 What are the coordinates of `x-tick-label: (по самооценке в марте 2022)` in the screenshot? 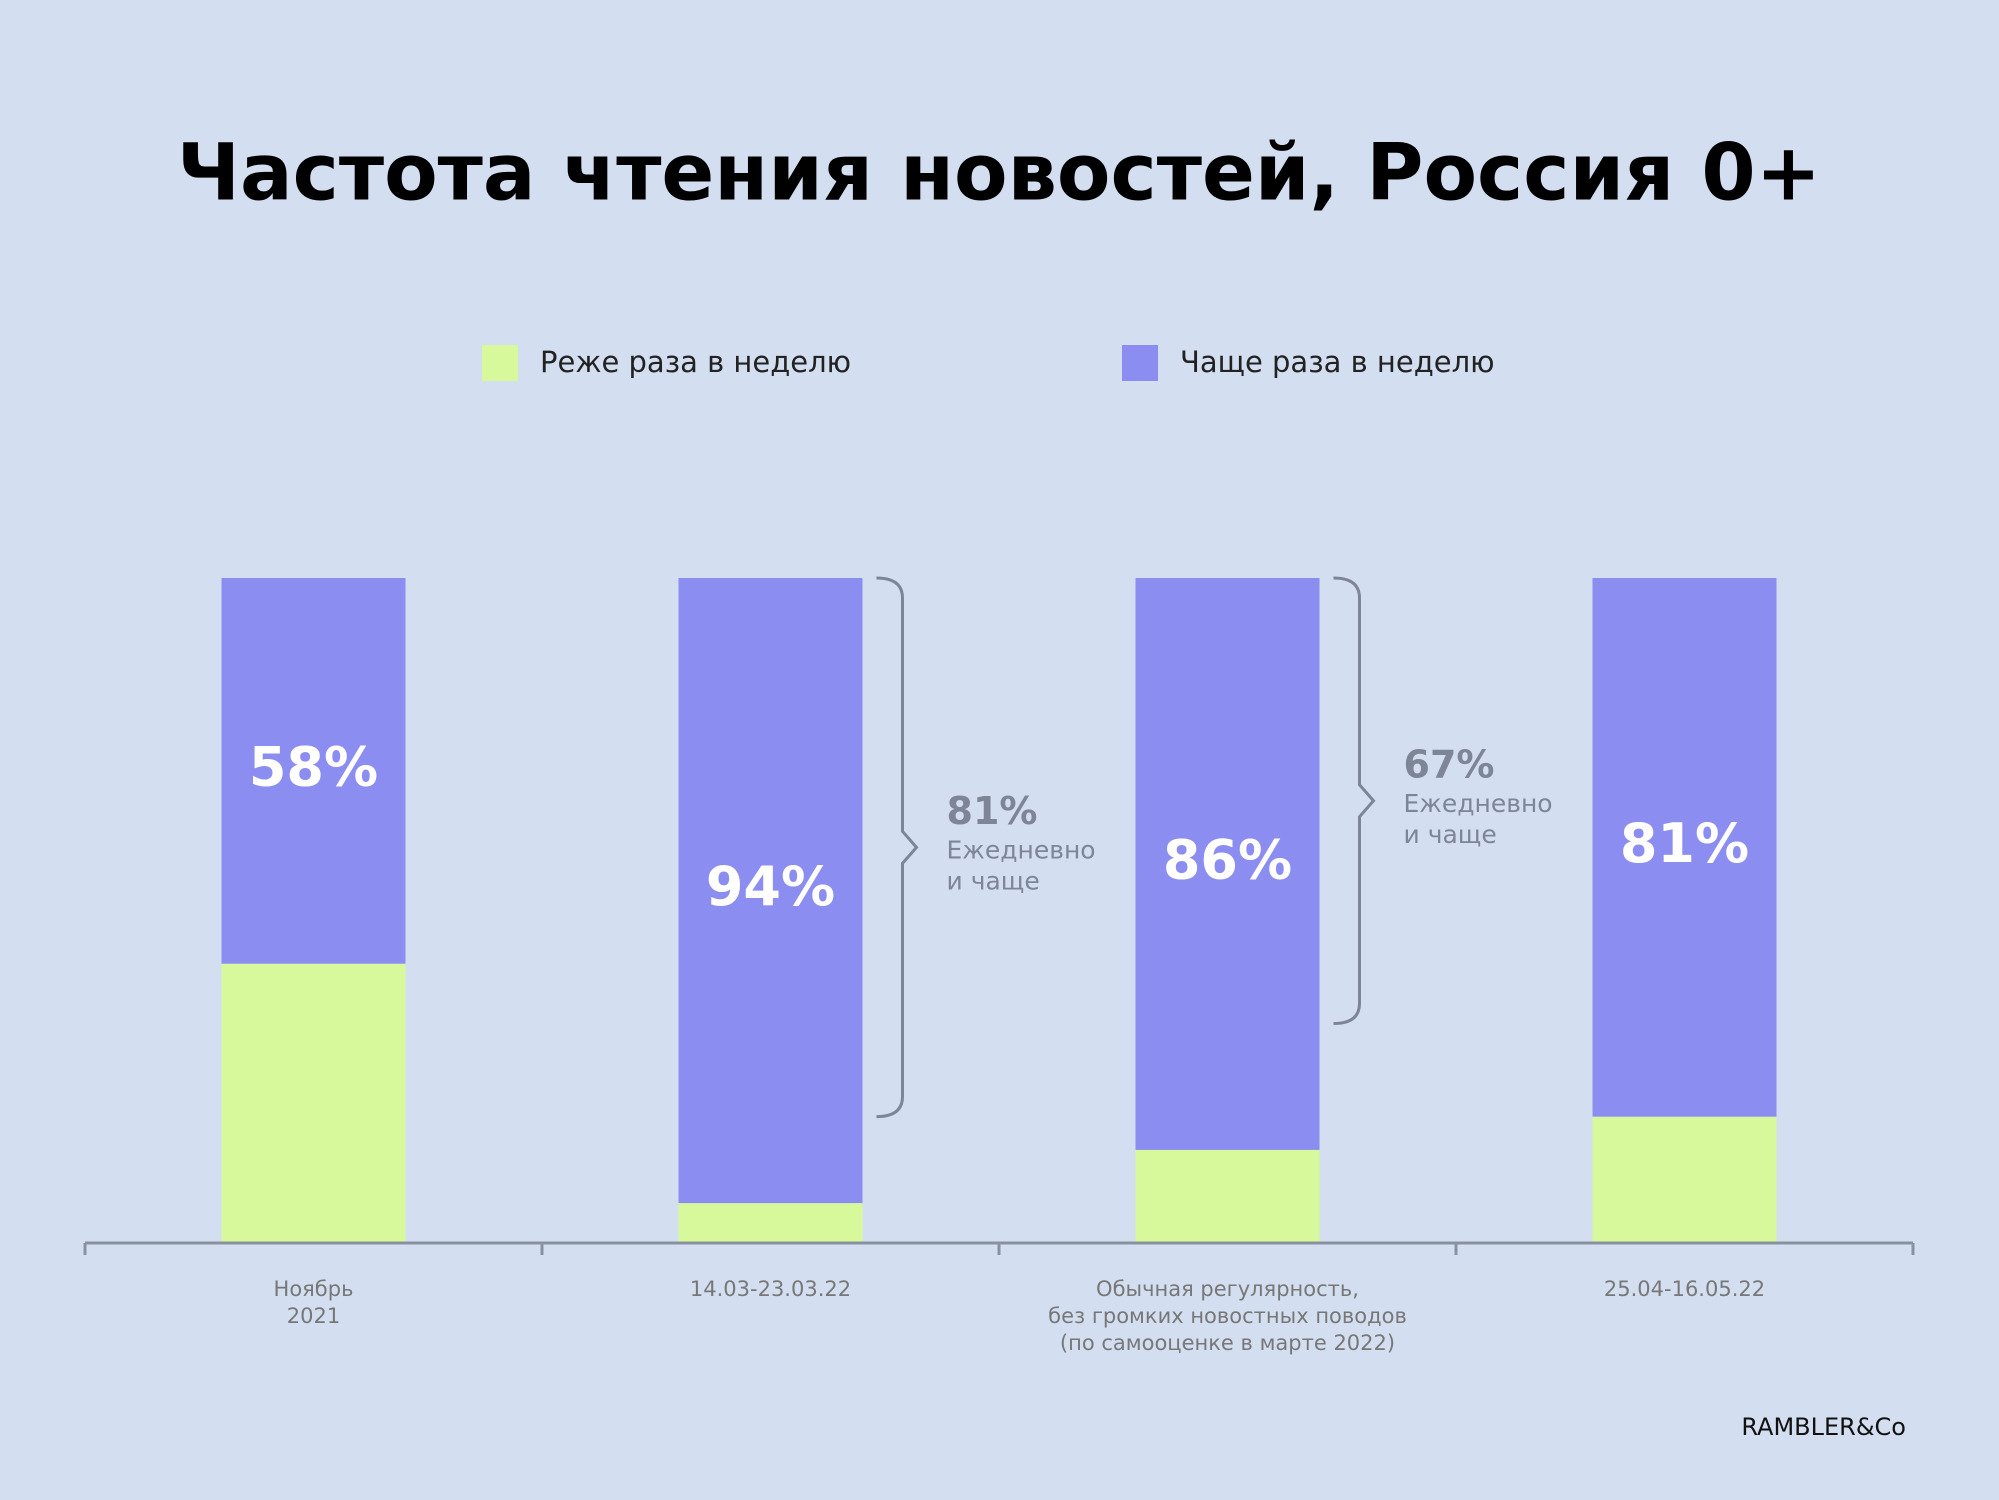 It's located at (1227, 1343).